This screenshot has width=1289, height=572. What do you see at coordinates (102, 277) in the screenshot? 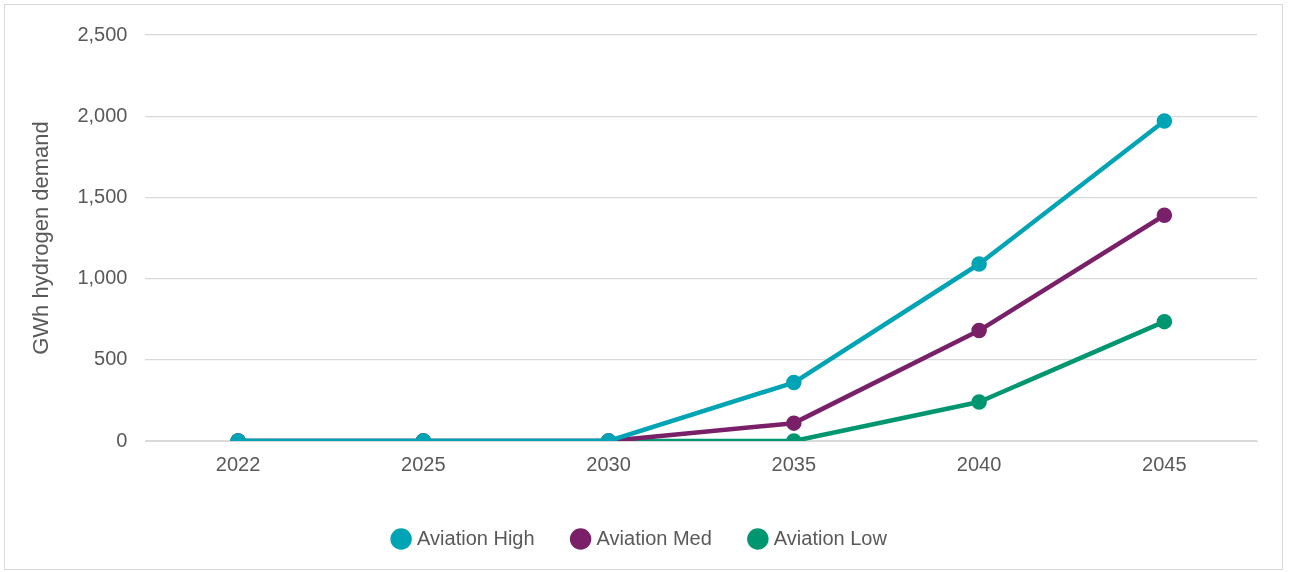
I see `y-tick-label: 1,000` at bounding box center [102, 277].